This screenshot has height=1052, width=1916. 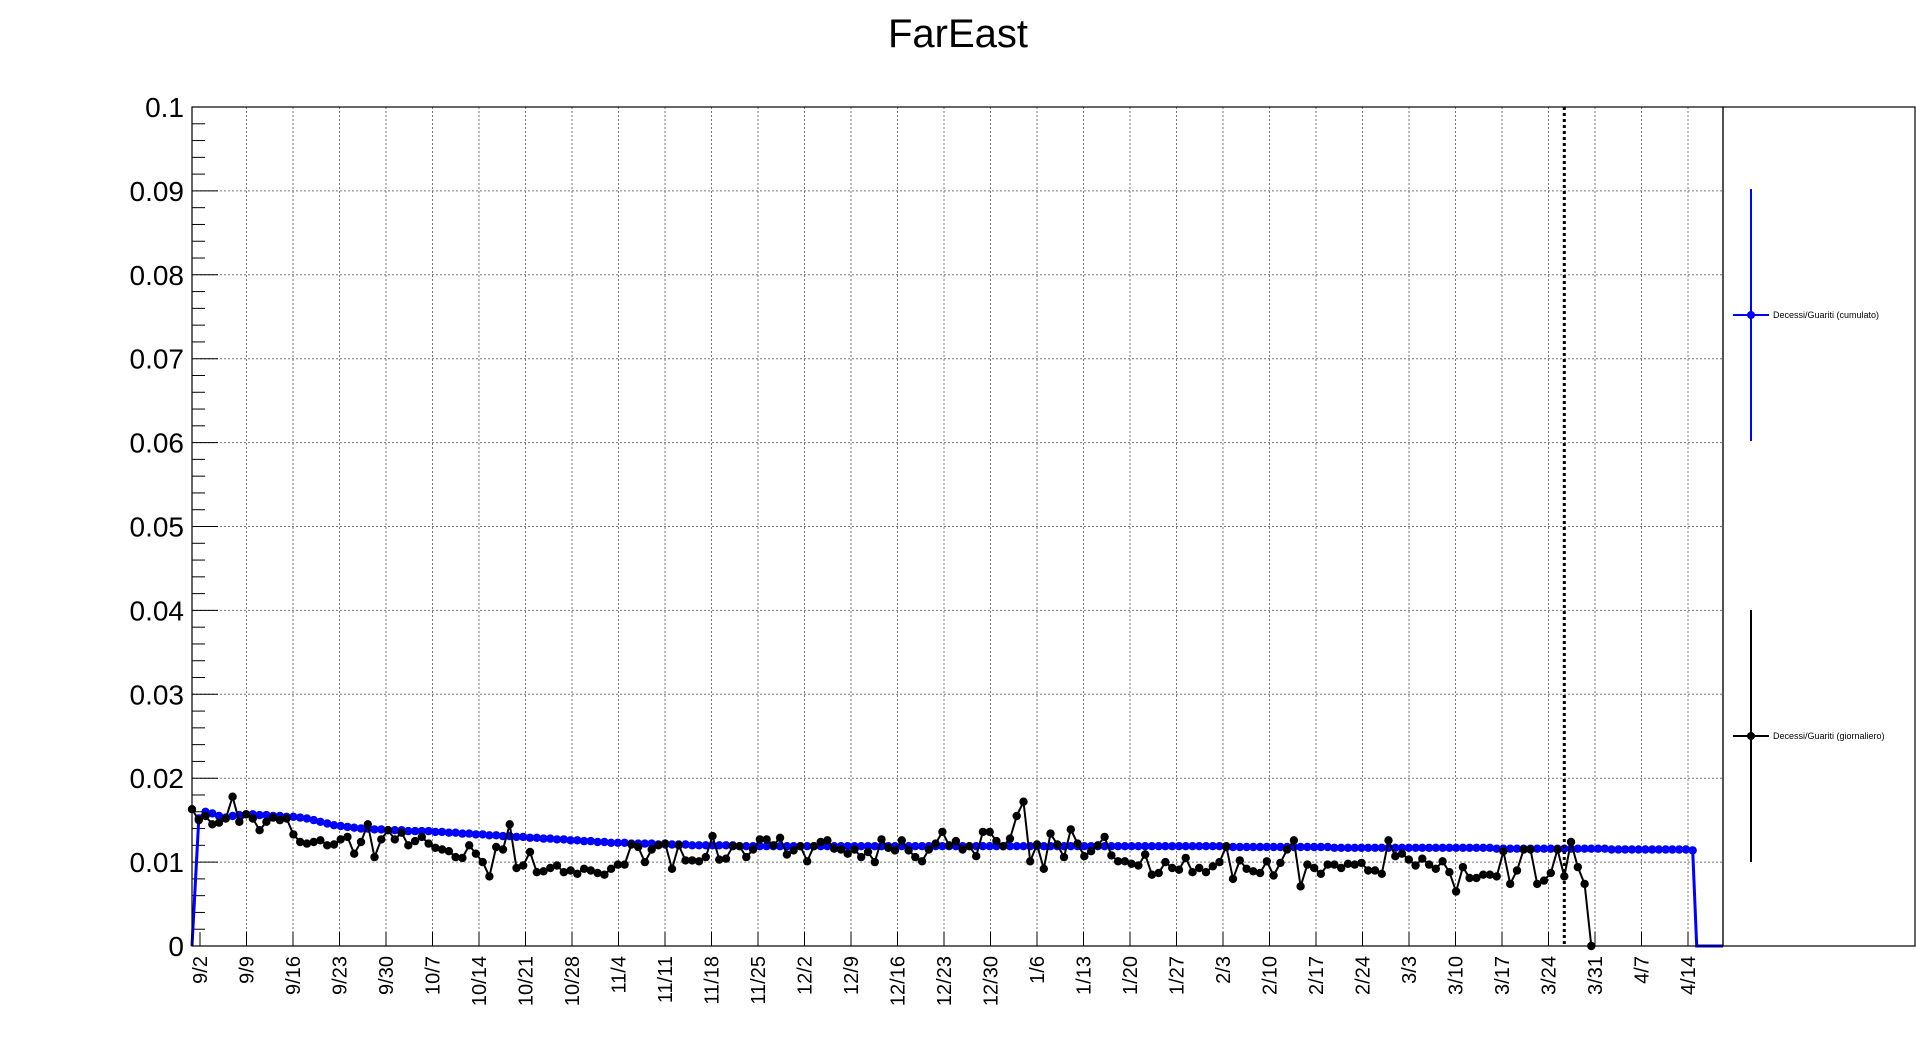 What do you see at coordinates (176, 946) in the screenshot?
I see `y-tick-label: 0` at bounding box center [176, 946].